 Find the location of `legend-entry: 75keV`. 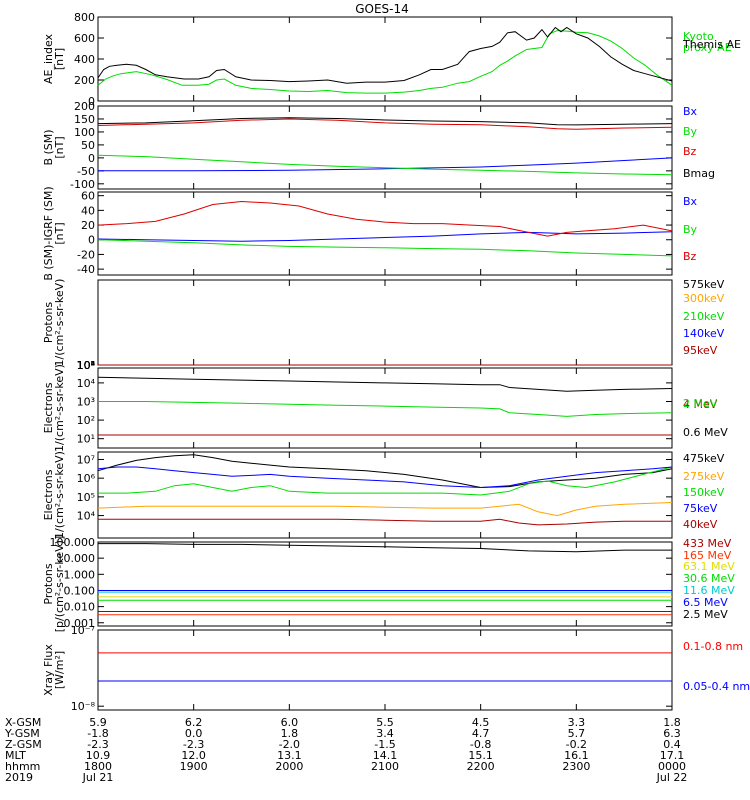

legend-entry: 75keV is located at coordinates (700, 508).